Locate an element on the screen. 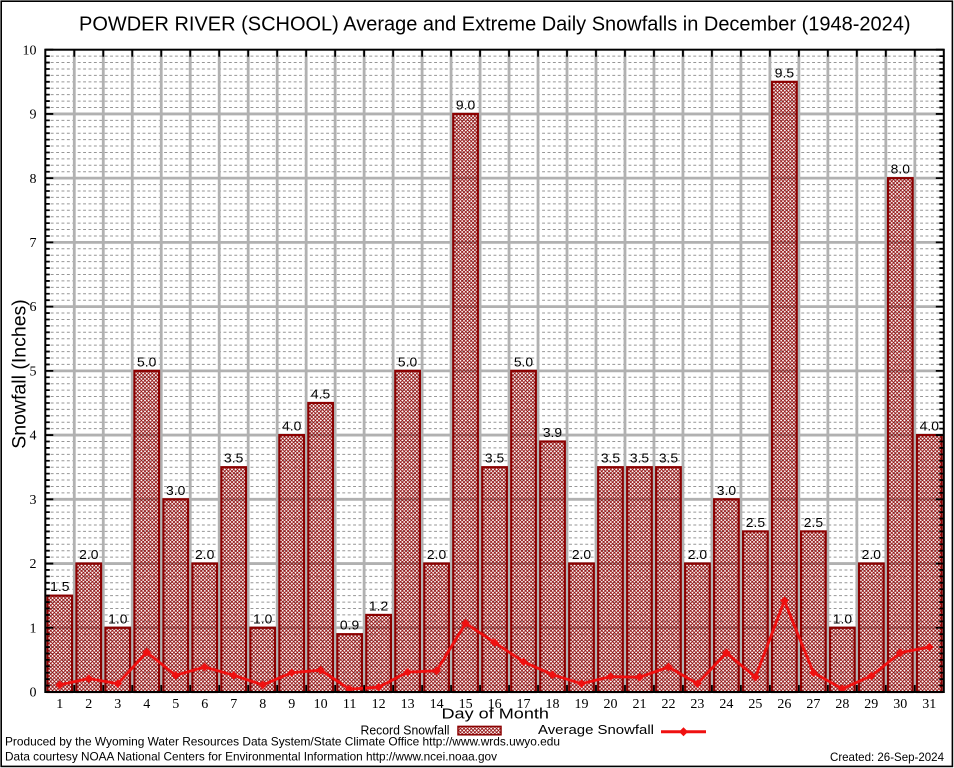  svg-text: 20 is located at coordinates (611, 704).